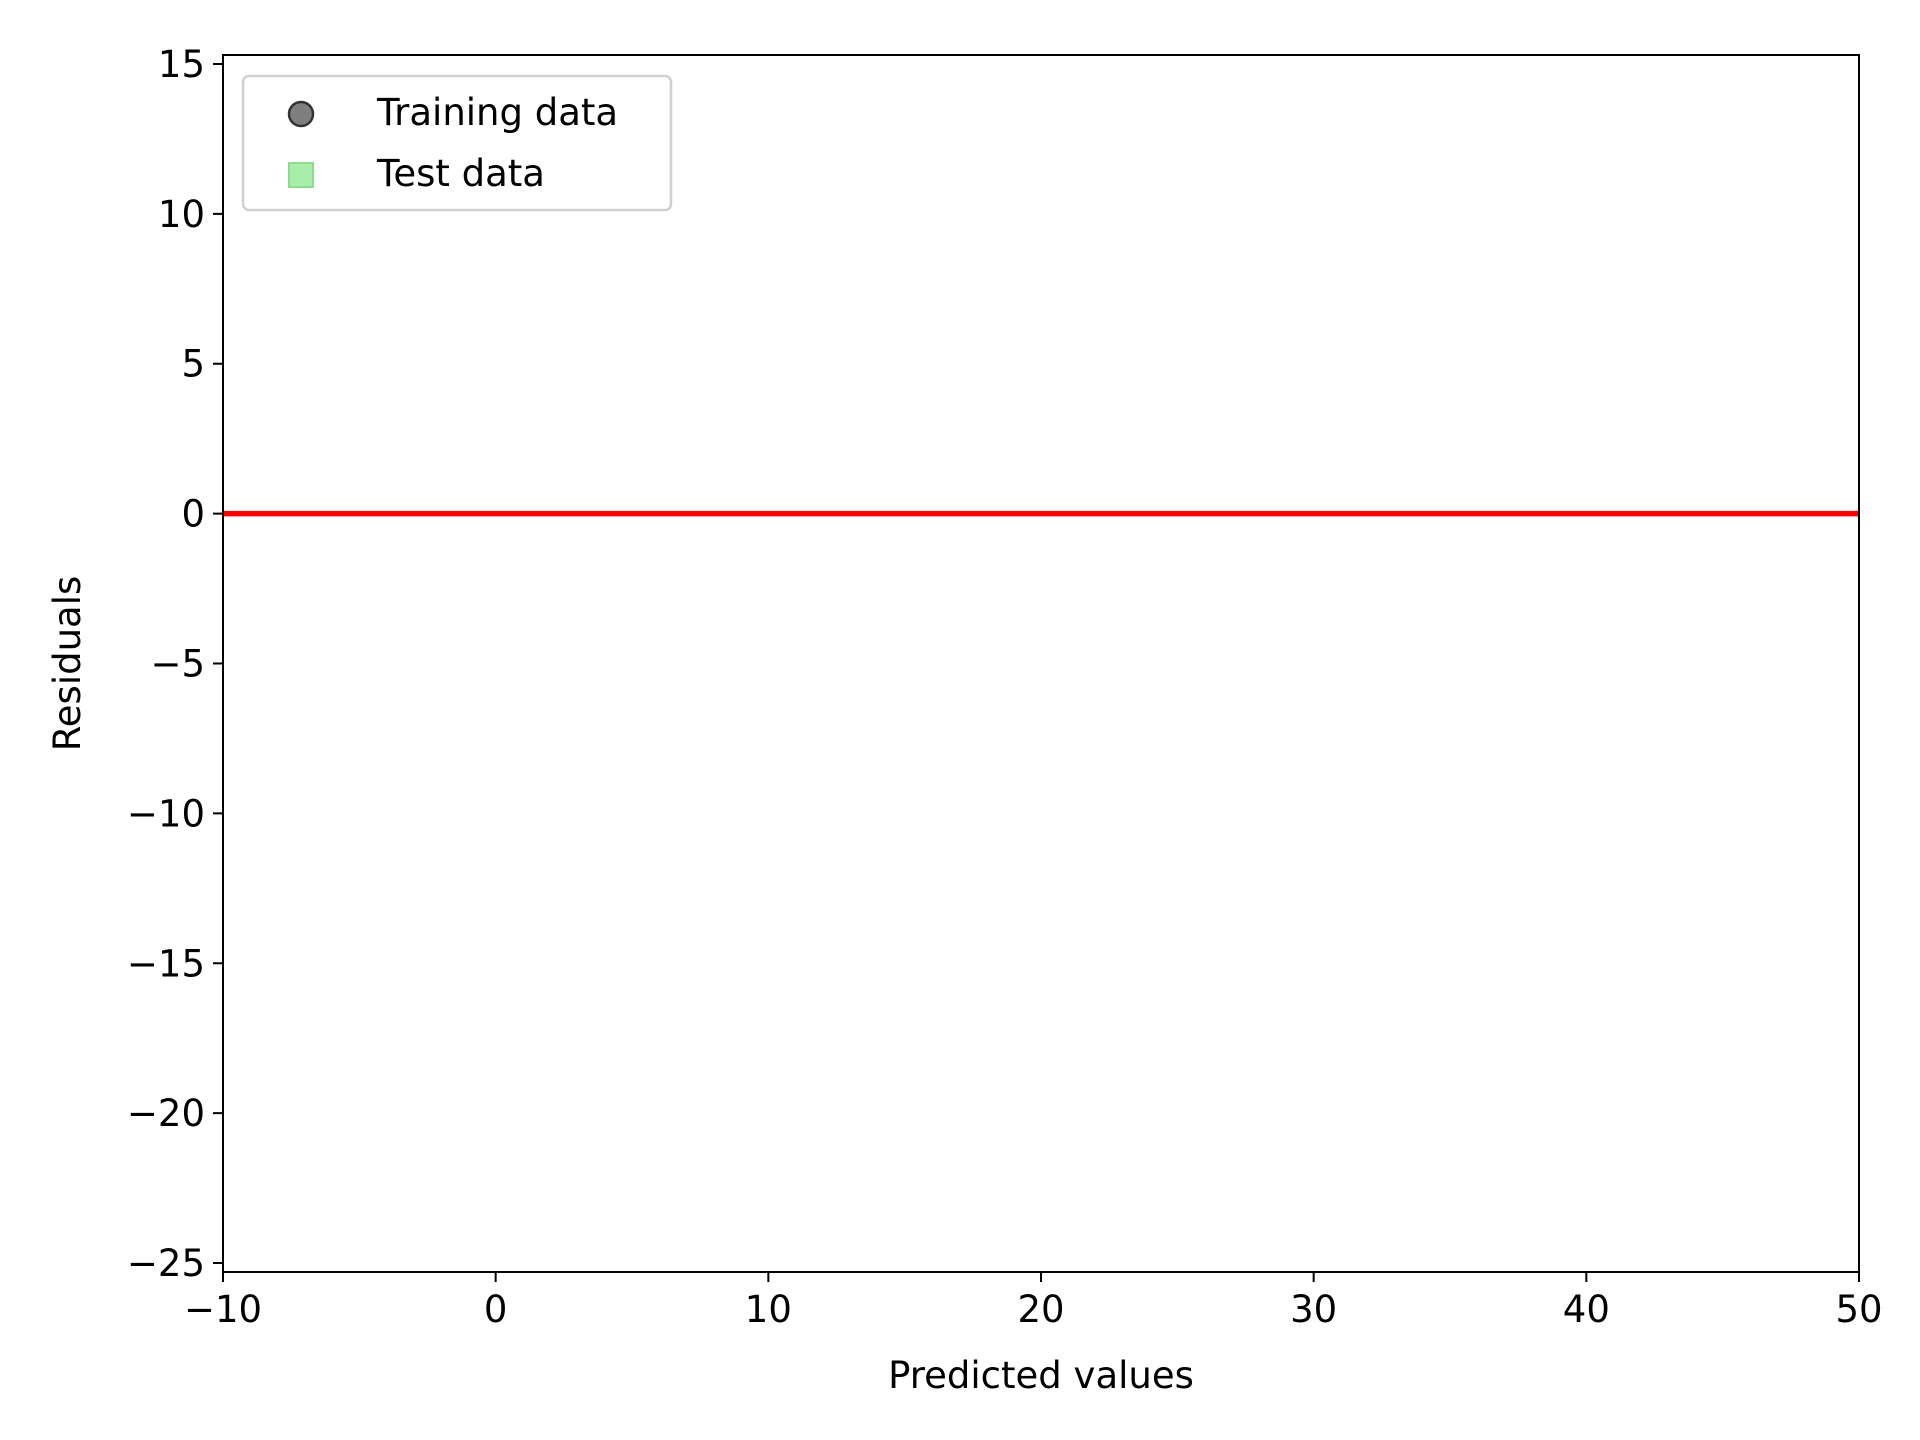 The width and height of the screenshot is (1920, 1440). I want to click on x-tick-label: −10, so click(223, 1309).